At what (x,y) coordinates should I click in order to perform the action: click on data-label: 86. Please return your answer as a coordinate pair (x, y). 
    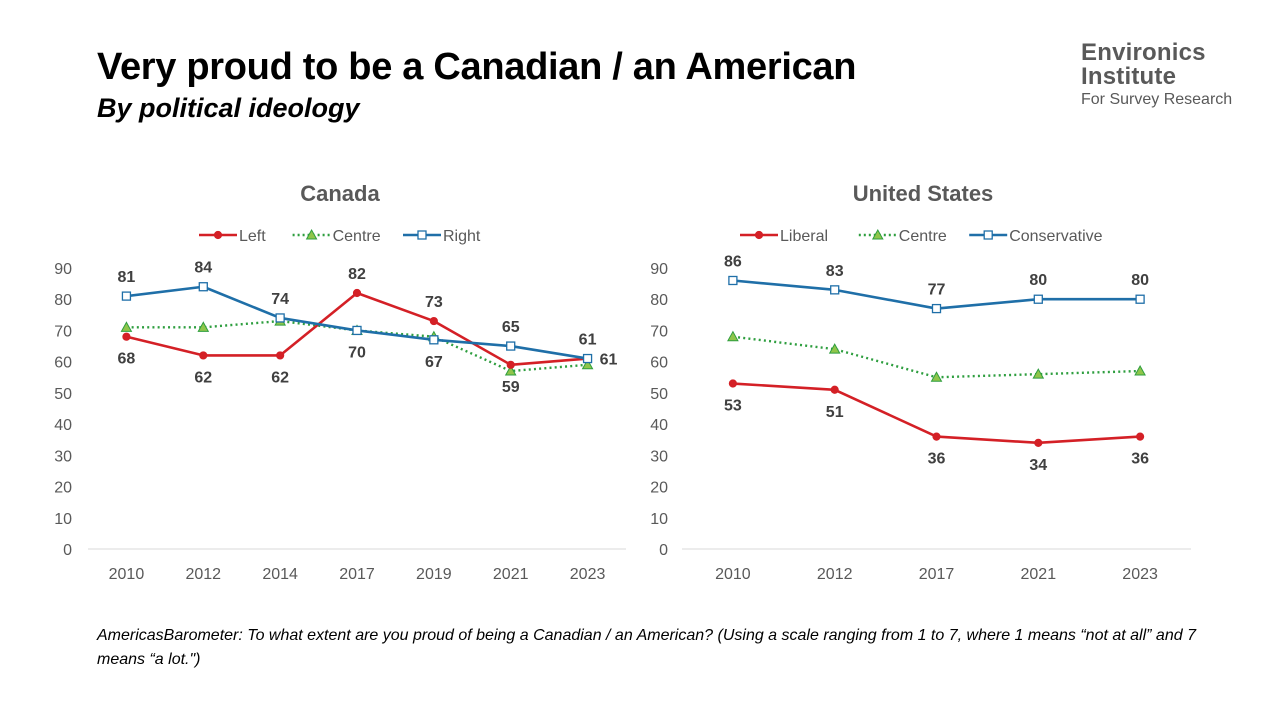
    Looking at the image, I should click on (733, 261).